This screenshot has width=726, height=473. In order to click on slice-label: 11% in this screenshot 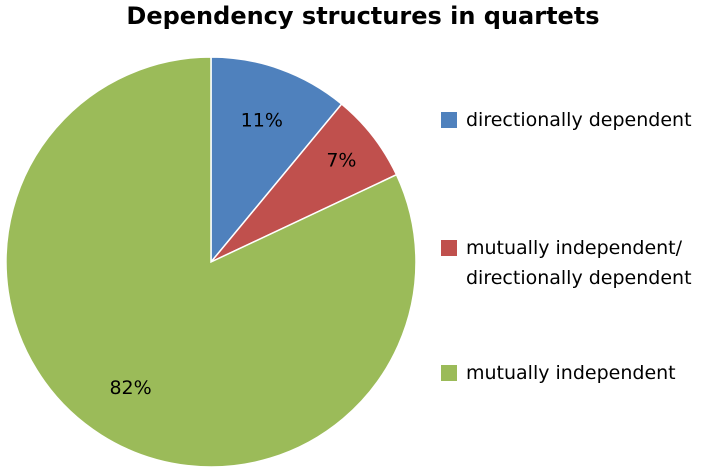, I will do `click(262, 120)`.